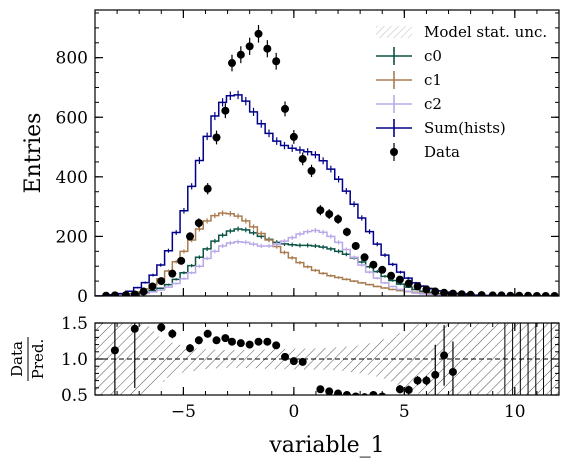 Image resolution: width=568 pixels, height=464 pixels. I want to click on ratio-y-label-numerator: Data, so click(17, 359).